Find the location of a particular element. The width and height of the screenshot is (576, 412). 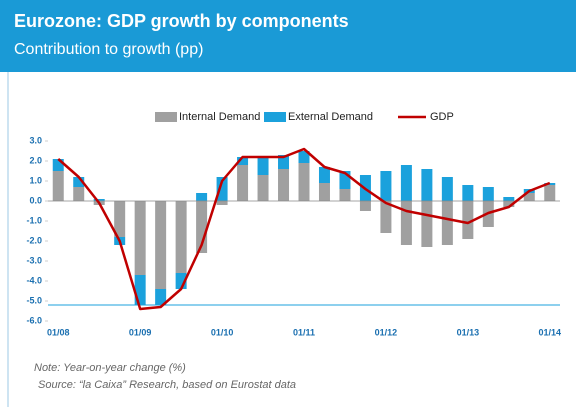

chart-title: Eurozone: GDP growth by components is located at coordinates (181, 21).